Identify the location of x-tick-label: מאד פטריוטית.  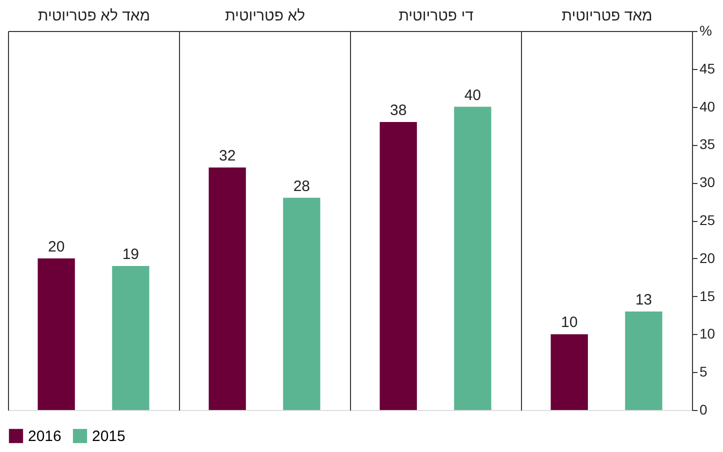
(607, 16).